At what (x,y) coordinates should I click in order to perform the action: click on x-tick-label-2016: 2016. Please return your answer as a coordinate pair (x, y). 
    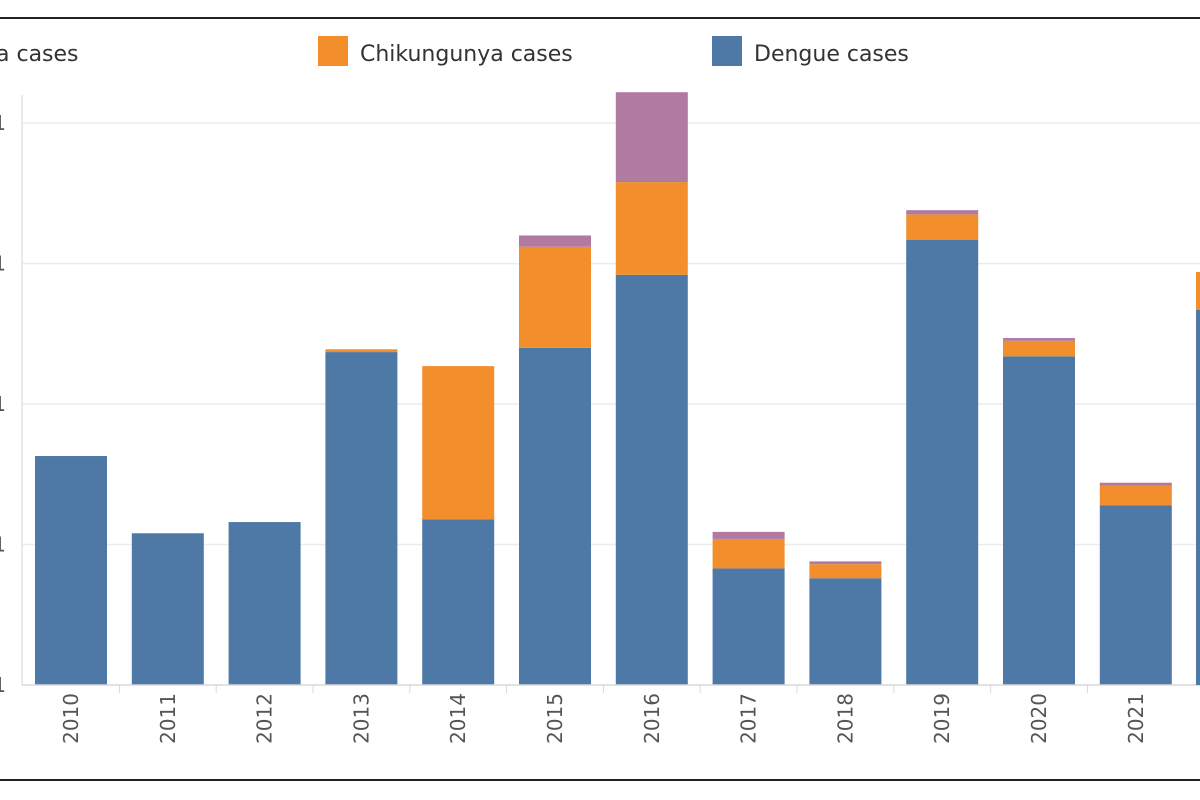
    Looking at the image, I should click on (652, 718).